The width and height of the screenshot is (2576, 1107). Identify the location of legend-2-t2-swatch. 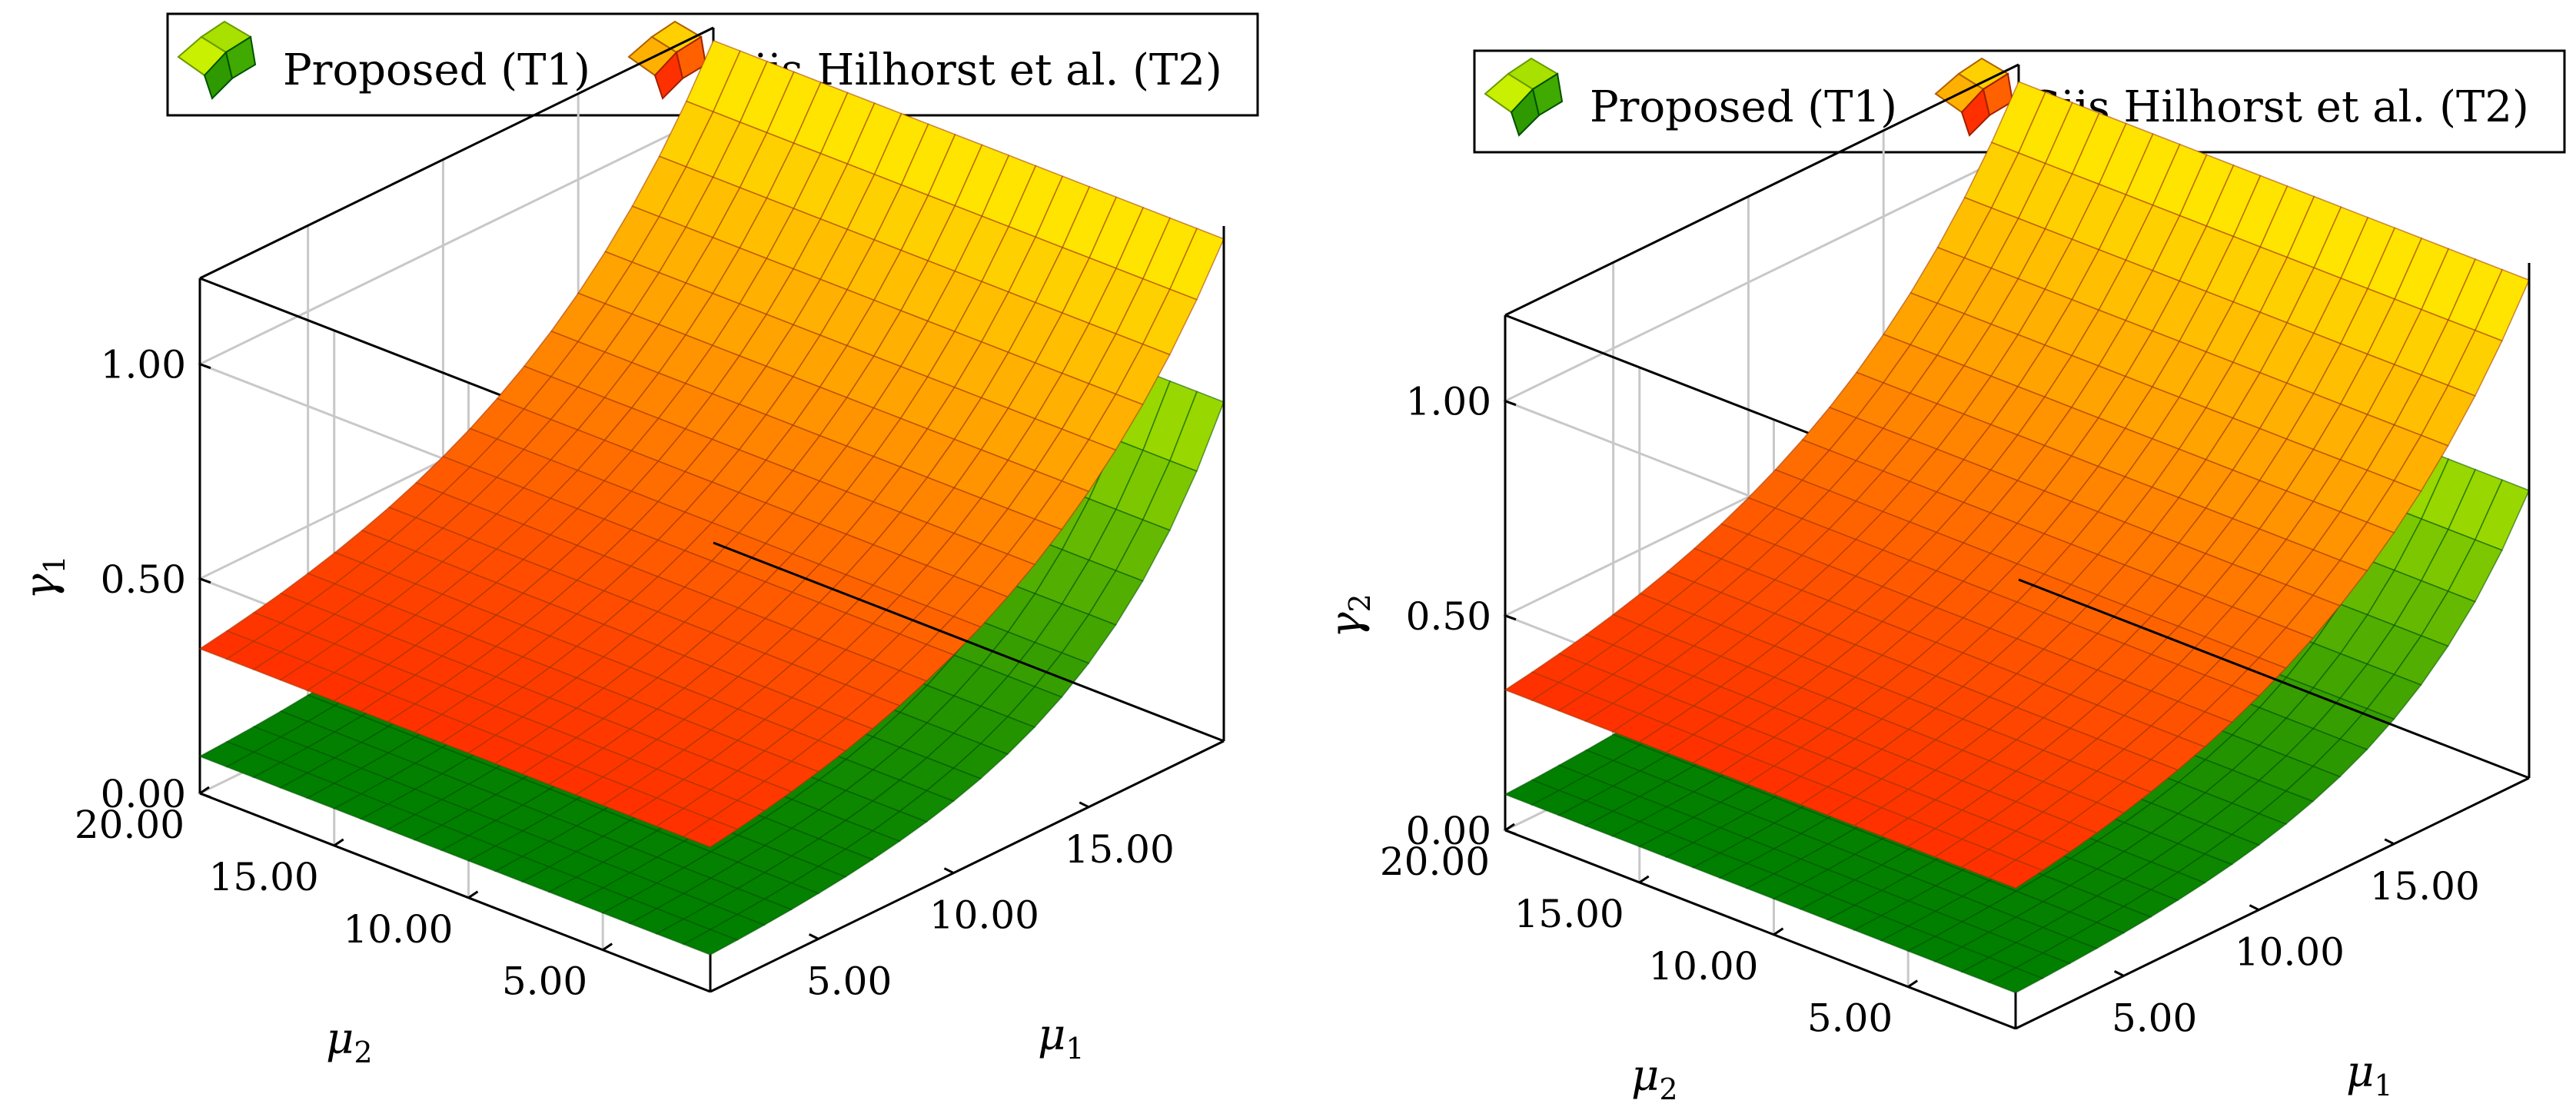
(1974, 97).